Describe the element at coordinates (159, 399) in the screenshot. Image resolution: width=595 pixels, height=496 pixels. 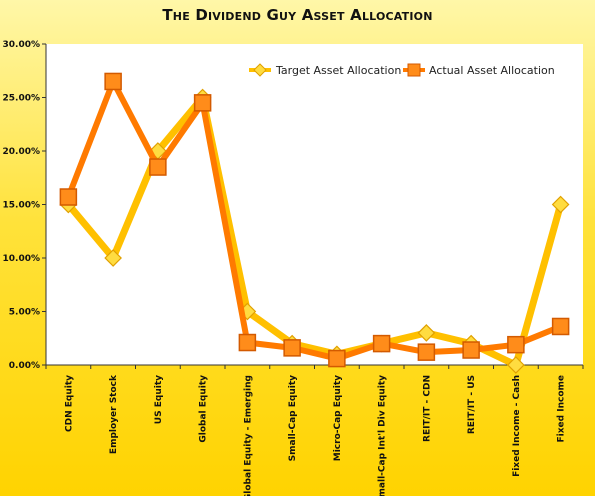
I see `x-tick-label: US Equity` at that location.